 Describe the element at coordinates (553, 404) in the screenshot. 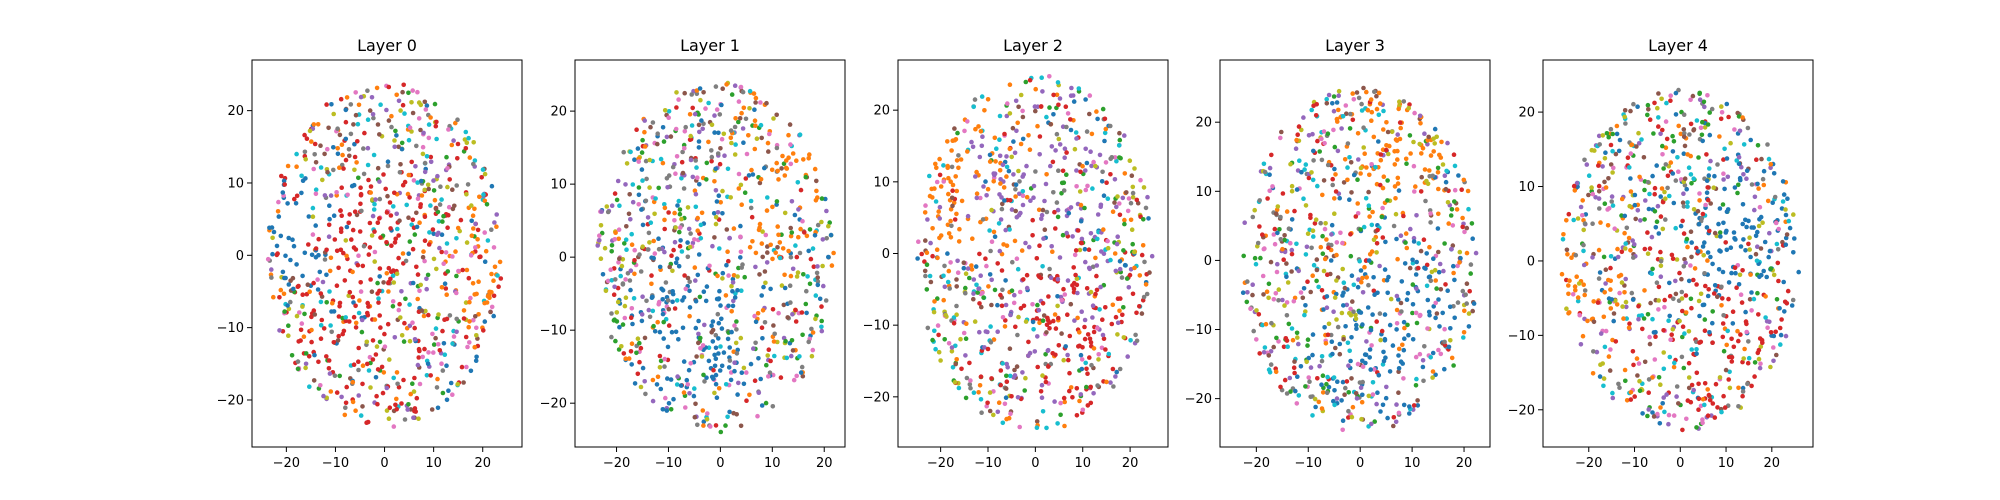

I see `y-tick-label: −20` at that location.